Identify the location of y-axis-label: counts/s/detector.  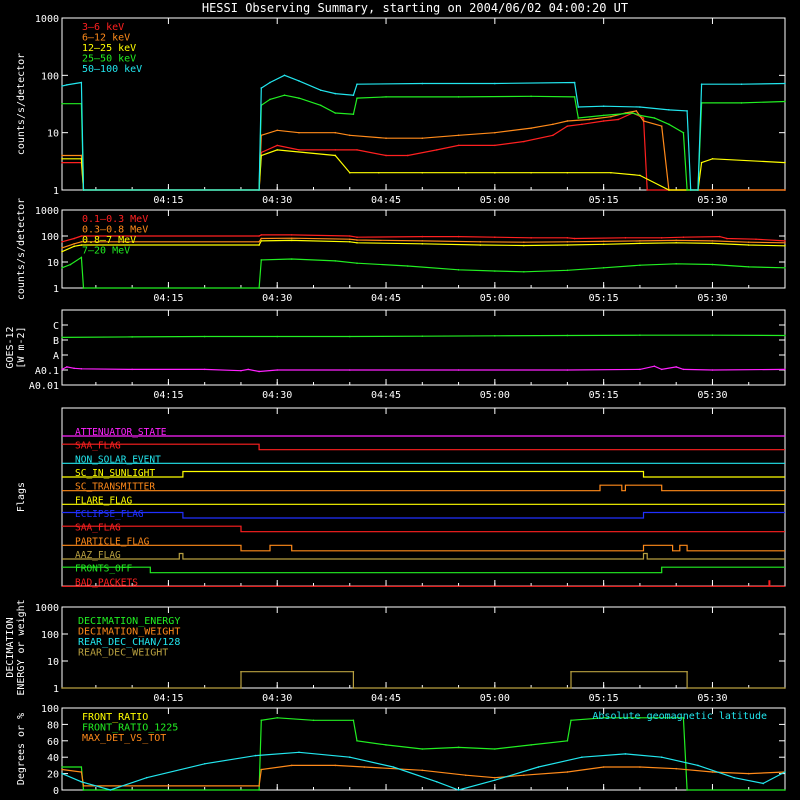
(21, 249).